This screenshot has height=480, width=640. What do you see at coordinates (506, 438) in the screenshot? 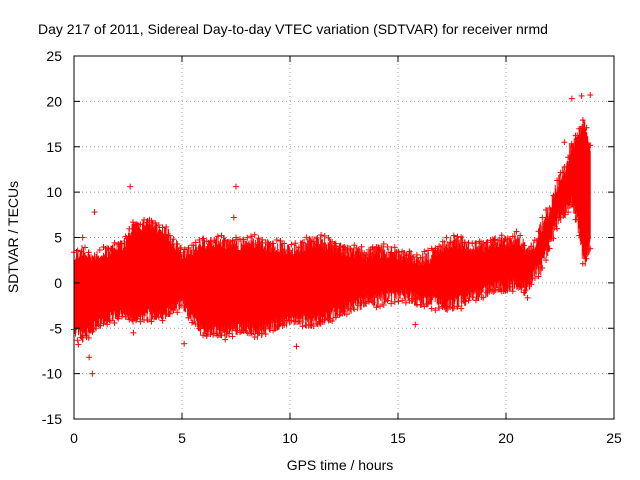
I see `x-tick-label: 20` at bounding box center [506, 438].